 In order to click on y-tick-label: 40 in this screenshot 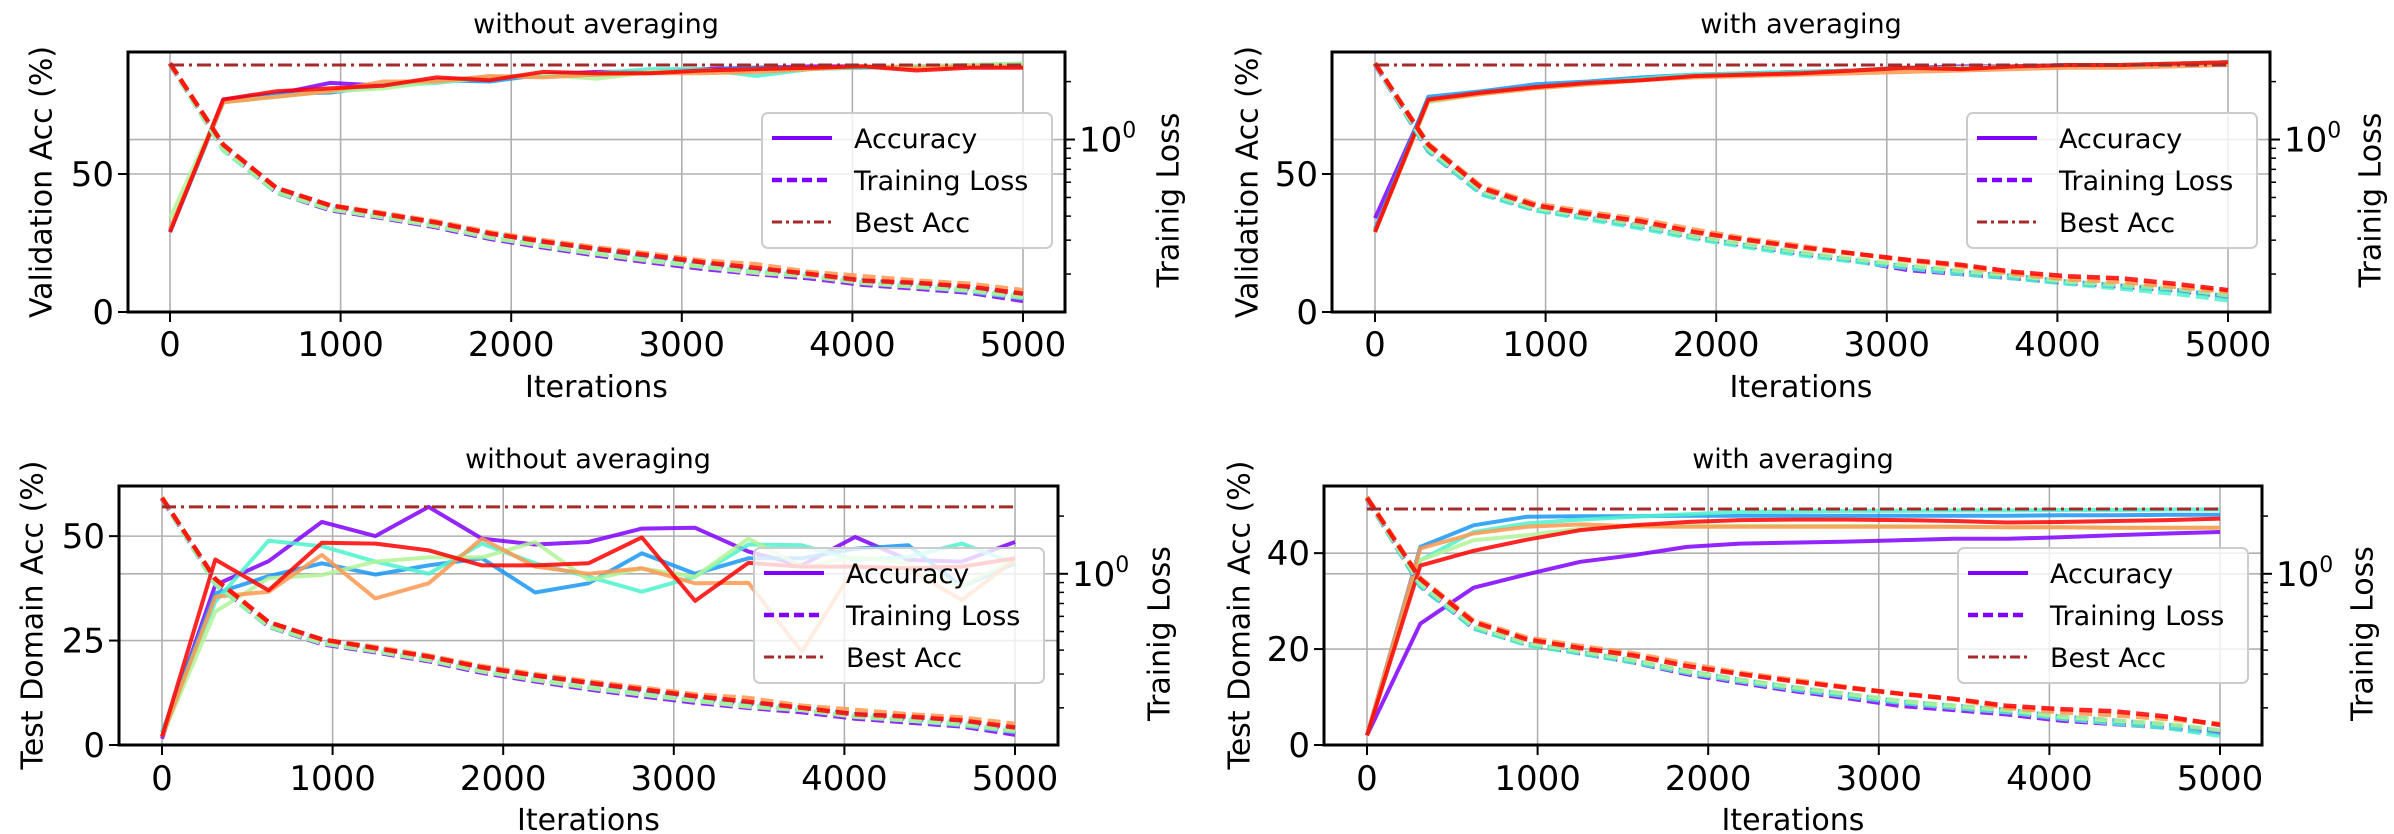, I will do `click(1288, 554)`.